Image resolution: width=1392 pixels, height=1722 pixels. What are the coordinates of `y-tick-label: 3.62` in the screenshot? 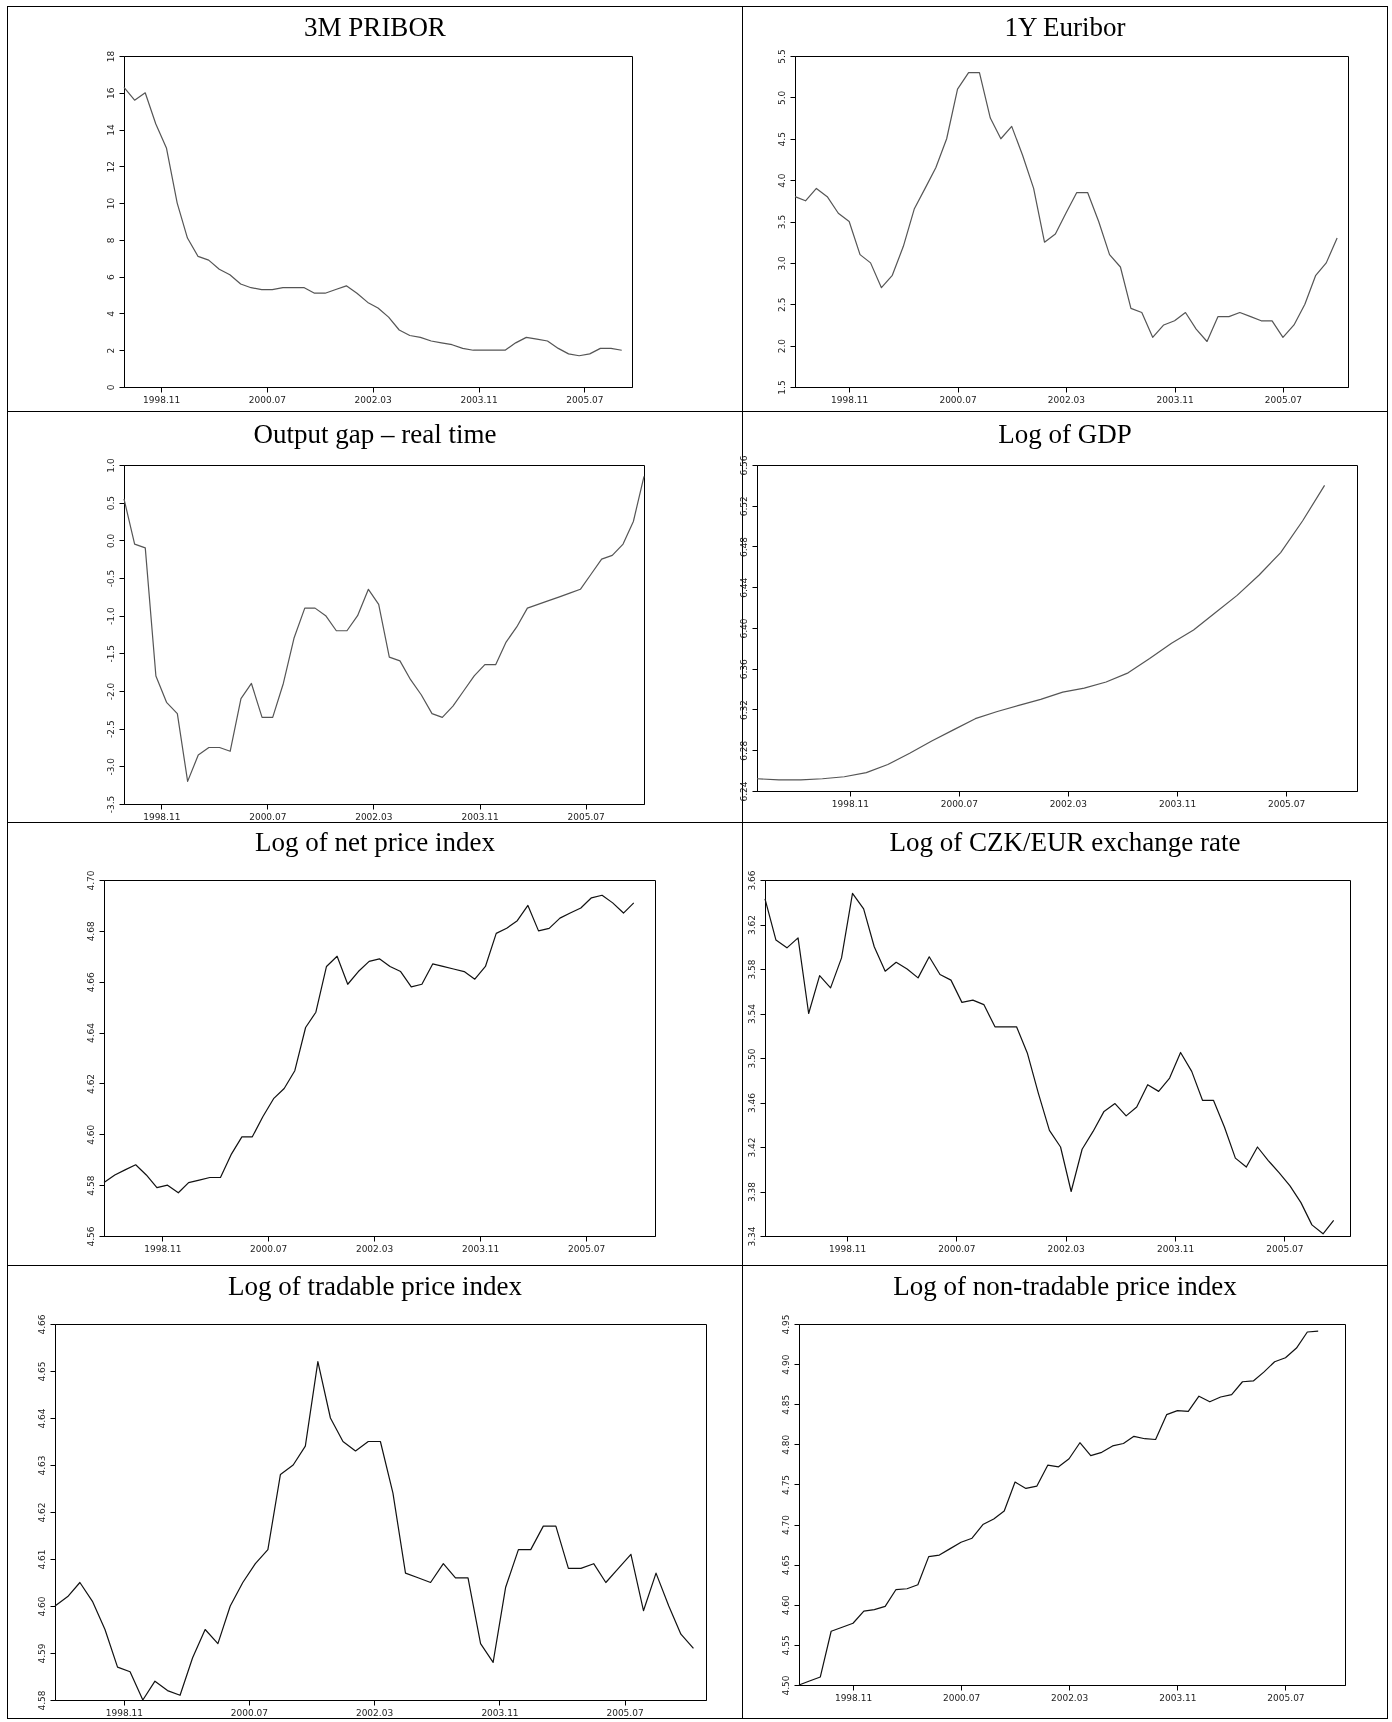 It's located at (751, 925).